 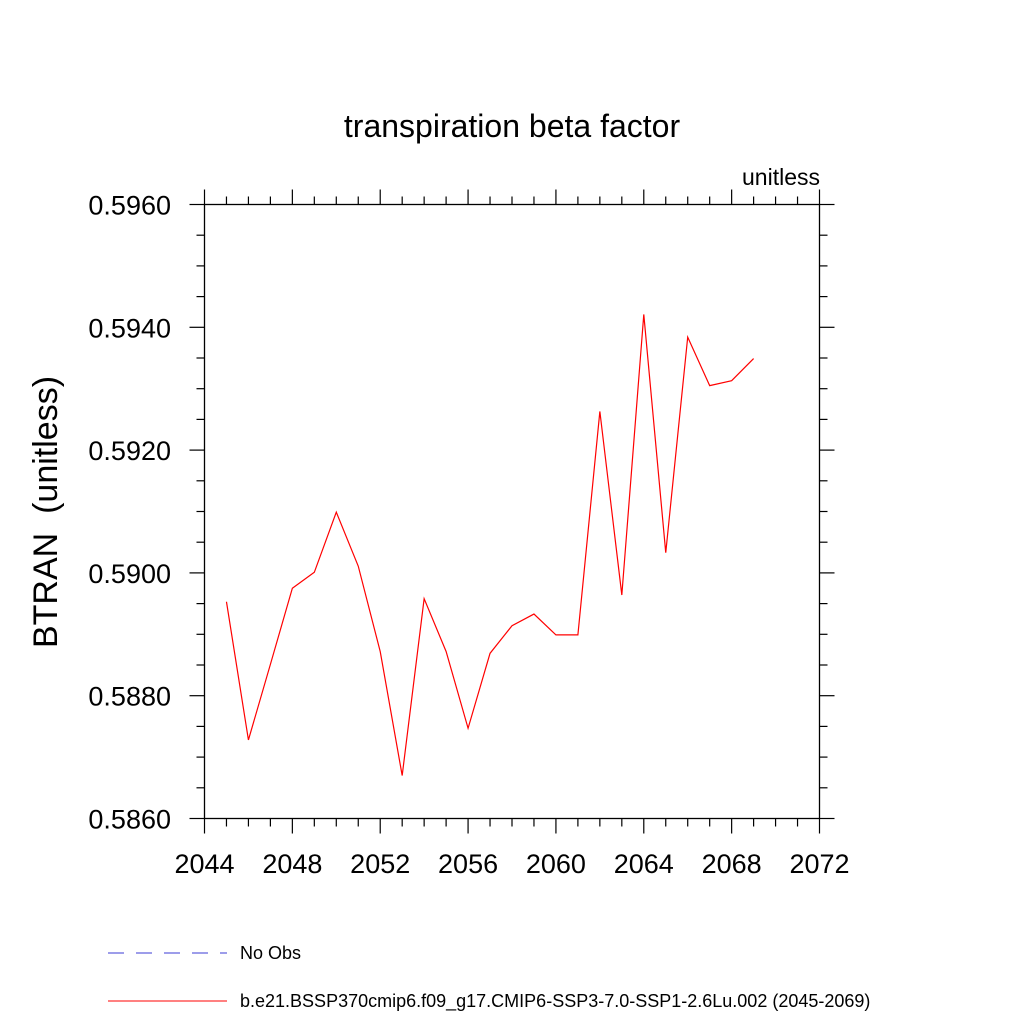 What do you see at coordinates (129, 451) in the screenshot?
I see `y-tick-label: 0.5920` at bounding box center [129, 451].